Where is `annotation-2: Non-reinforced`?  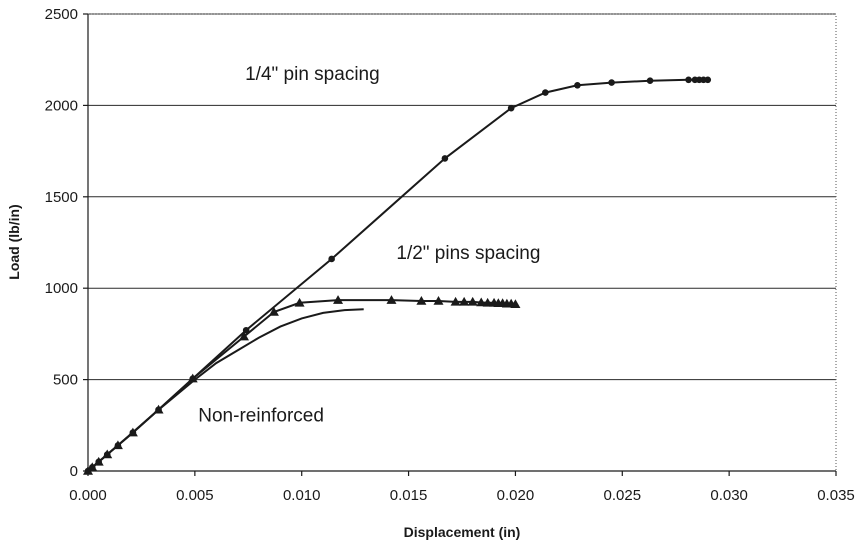 annotation-2: Non-reinforced is located at coordinates (261, 416).